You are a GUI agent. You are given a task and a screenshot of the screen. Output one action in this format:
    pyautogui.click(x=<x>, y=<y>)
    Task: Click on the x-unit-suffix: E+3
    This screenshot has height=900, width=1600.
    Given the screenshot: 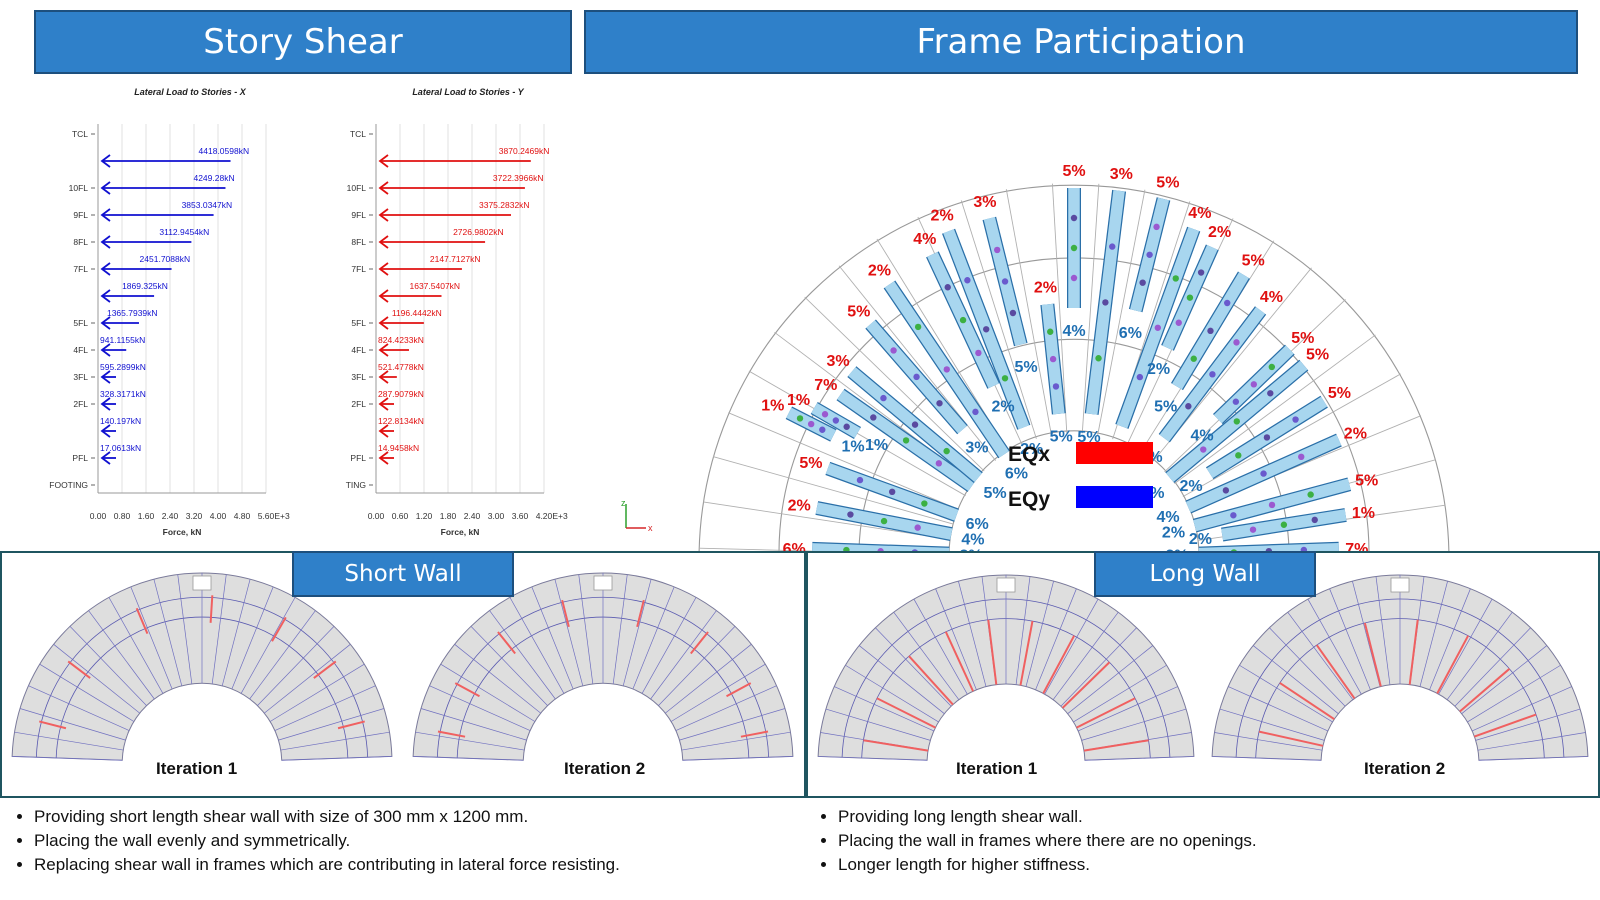 What is the action you would take?
    pyautogui.click(x=560, y=516)
    